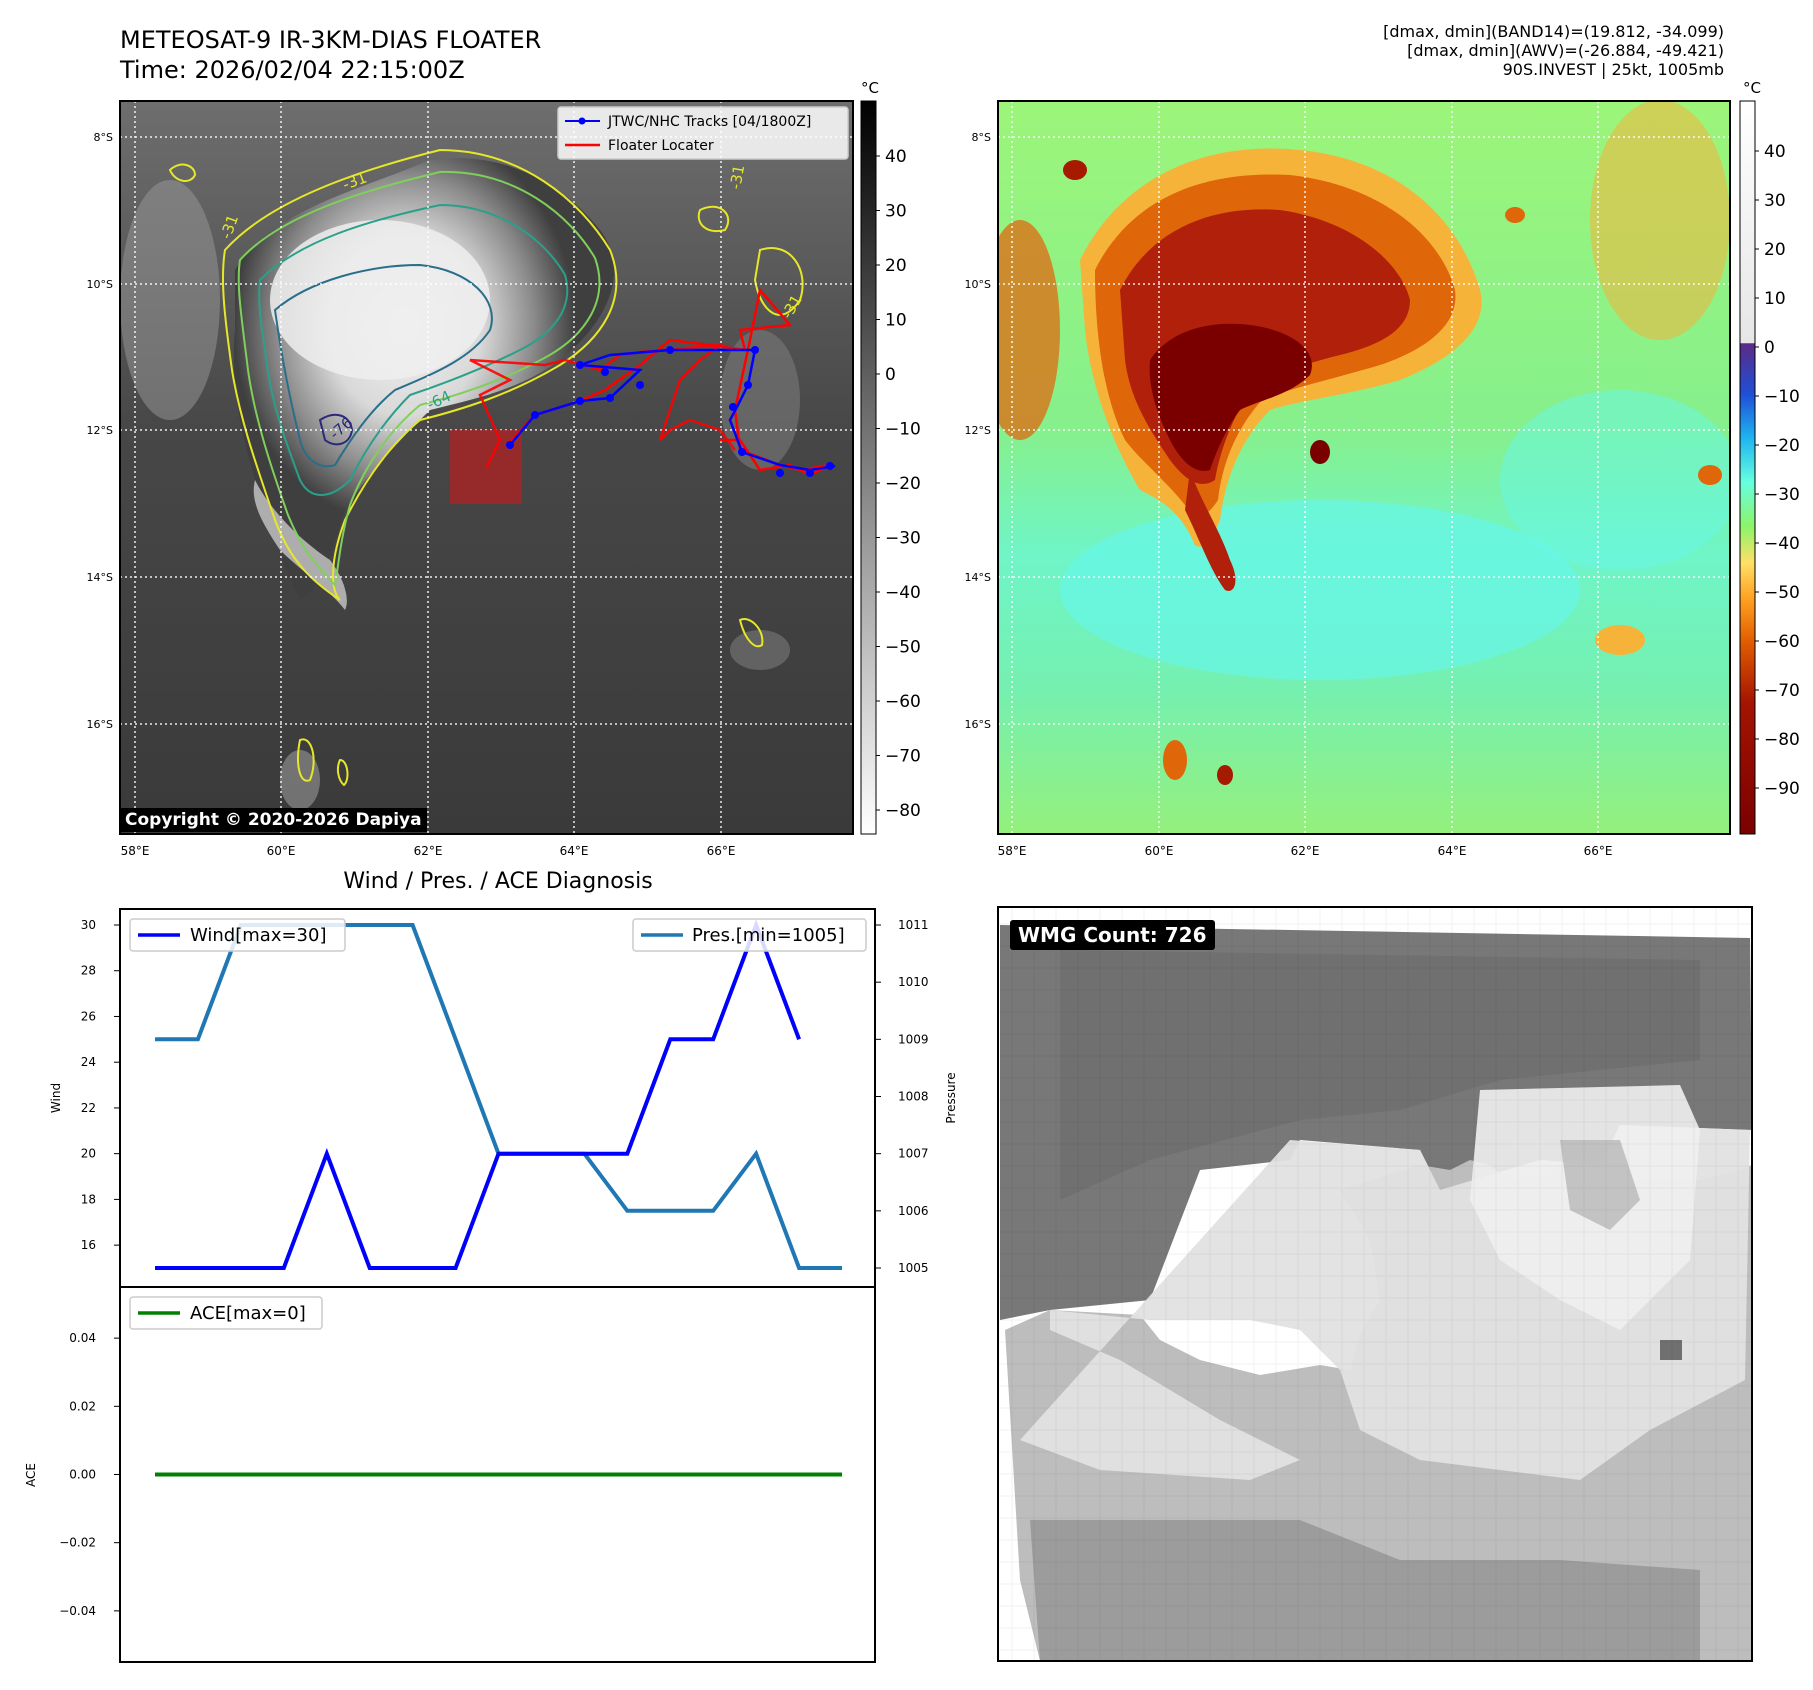 The image size is (1813, 1690). I want to click on ace-legend: ACE[max=0], so click(226, 1313).